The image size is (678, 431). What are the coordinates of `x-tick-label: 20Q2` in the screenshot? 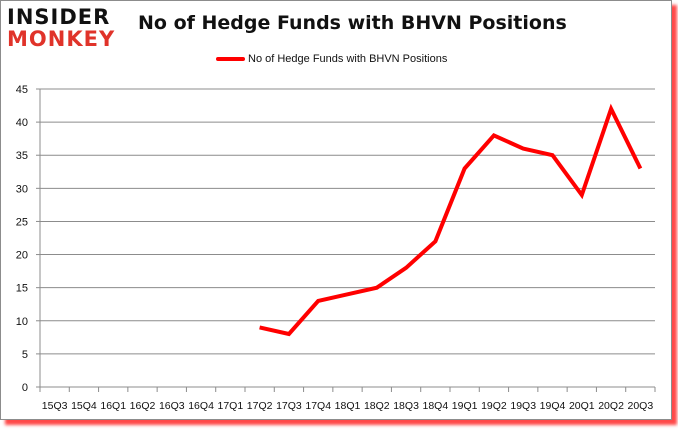 It's located at (611, 406).